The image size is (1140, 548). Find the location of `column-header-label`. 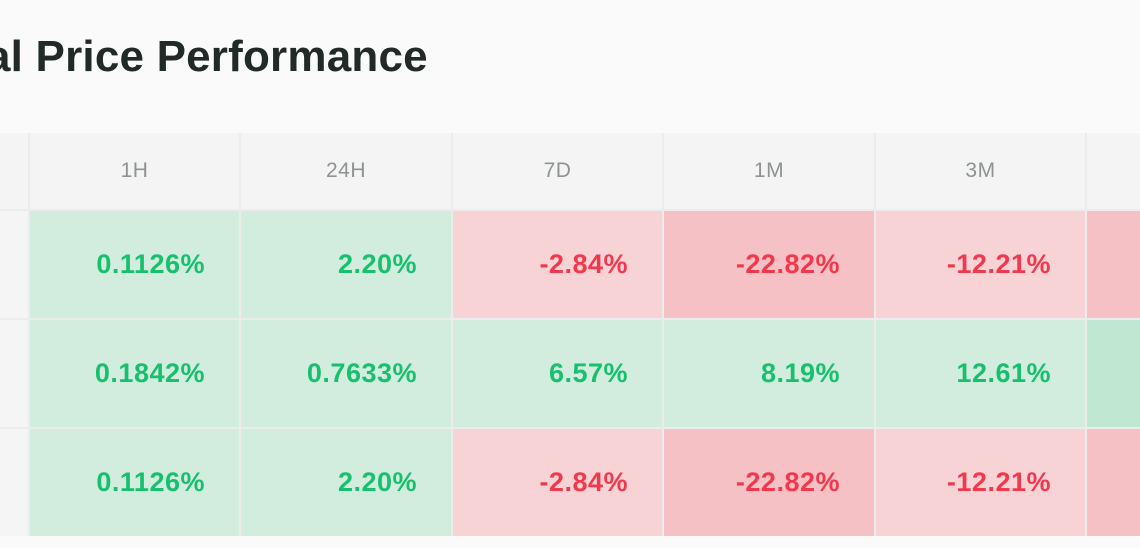

column-header-label is located at coordinates (14, 171).